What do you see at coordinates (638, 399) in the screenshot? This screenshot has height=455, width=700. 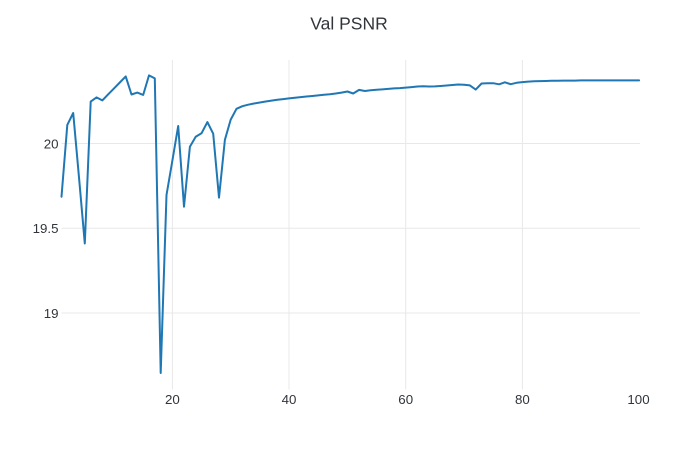 I see `svg-text: 100` at bounding box center [638, 399].